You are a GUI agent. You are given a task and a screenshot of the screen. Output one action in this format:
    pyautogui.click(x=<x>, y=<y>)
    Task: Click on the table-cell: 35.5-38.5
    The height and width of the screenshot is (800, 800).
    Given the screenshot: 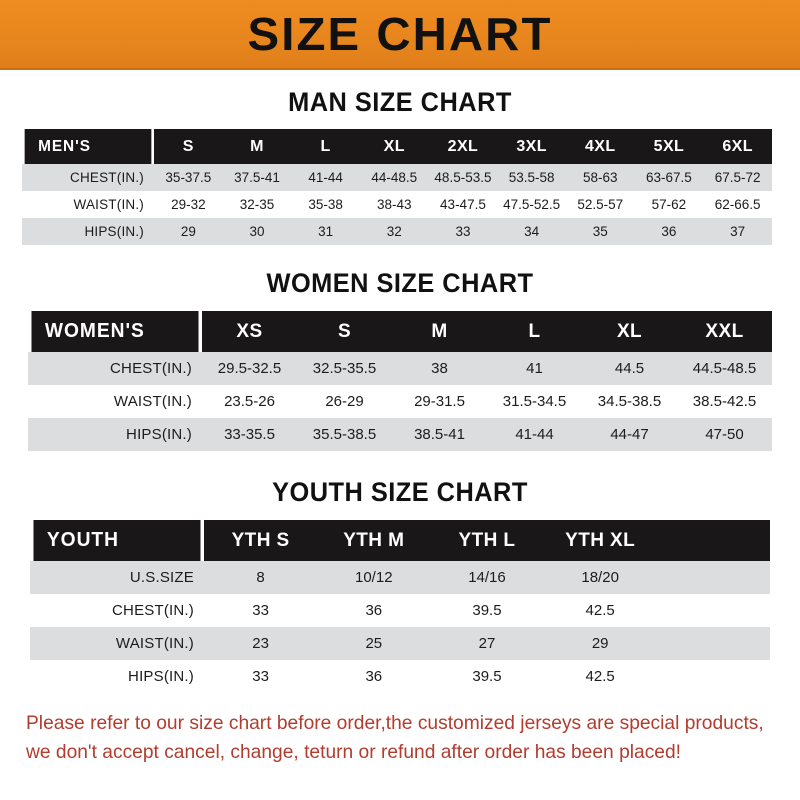 What is the action you would take?
    pyautogui.click(x=344, y=434)
    